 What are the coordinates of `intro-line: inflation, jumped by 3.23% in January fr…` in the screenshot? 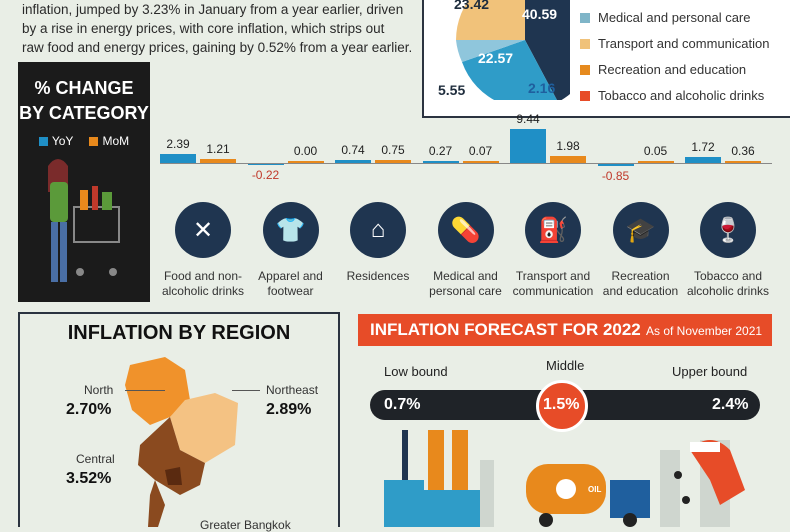 It's located at (213, 9).